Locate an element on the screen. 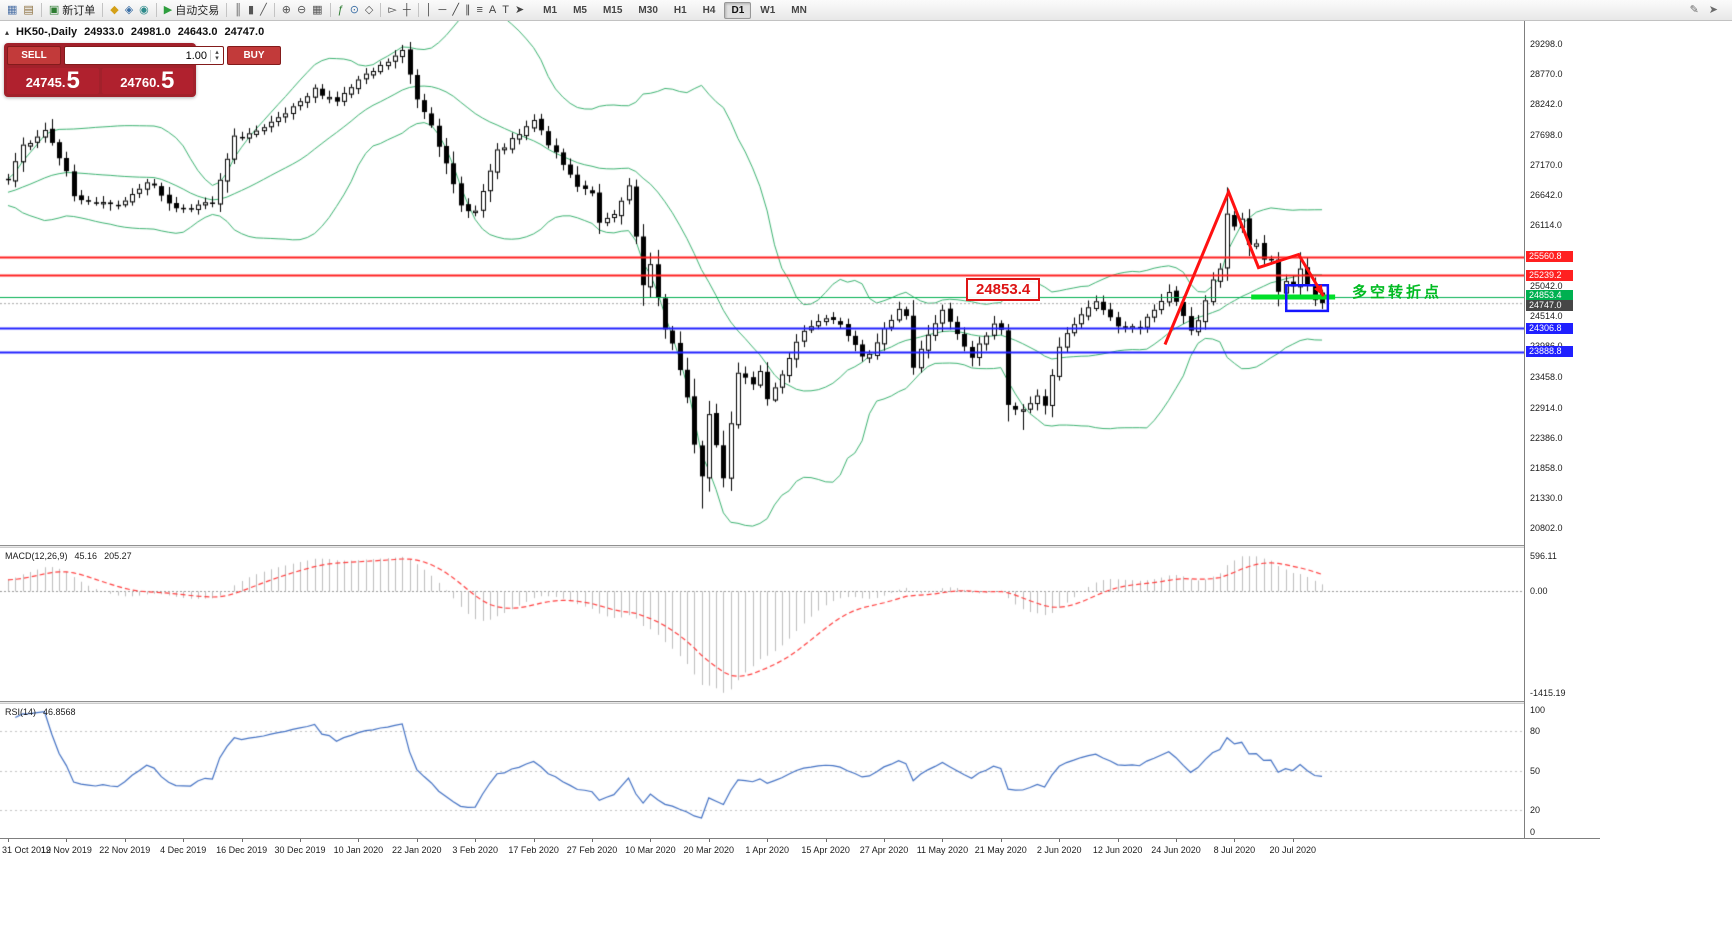  vertical-line-icon: │ is located at coordinates (429, 10).